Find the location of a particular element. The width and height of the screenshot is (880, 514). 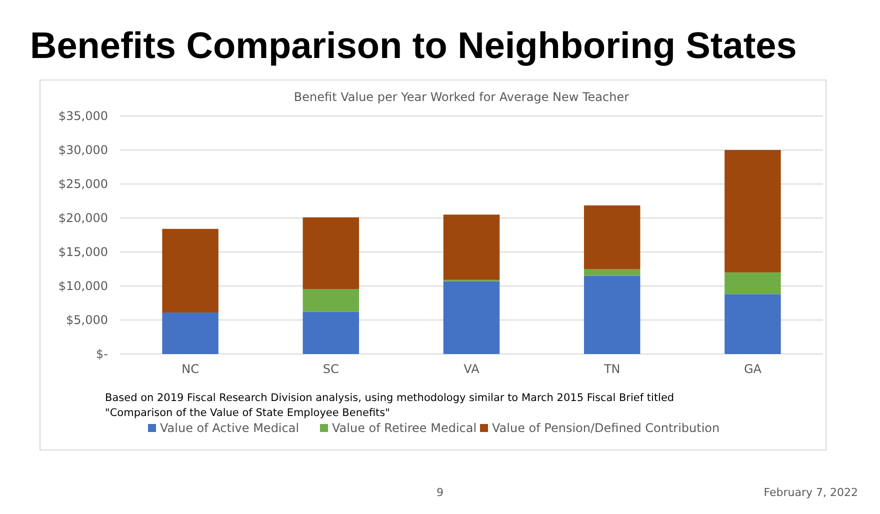

text: February 7, 2022 is located at coordinates (811, 492).